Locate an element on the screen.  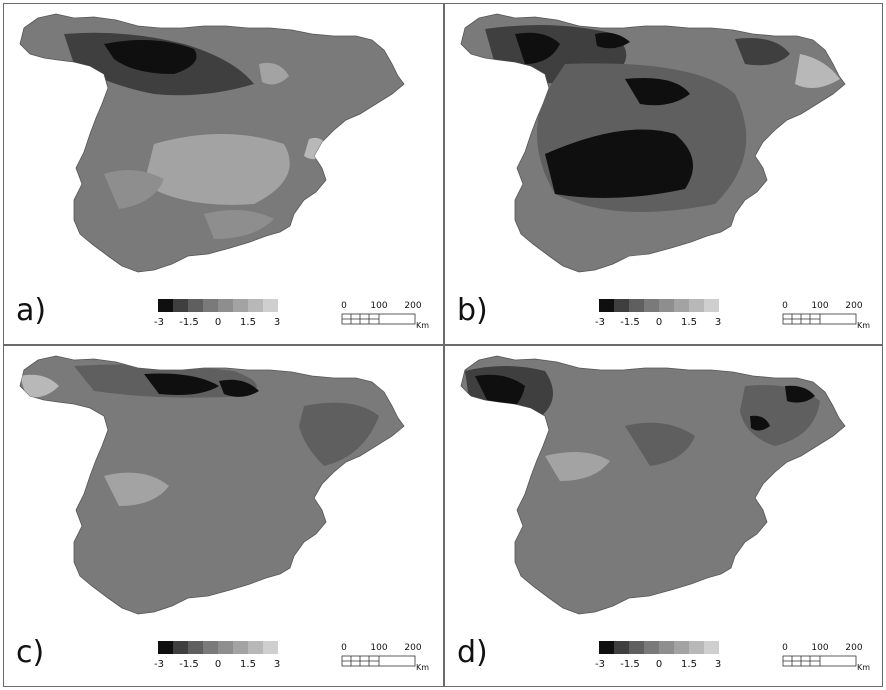
panel-label: b) is located at coordinates (472, 310).